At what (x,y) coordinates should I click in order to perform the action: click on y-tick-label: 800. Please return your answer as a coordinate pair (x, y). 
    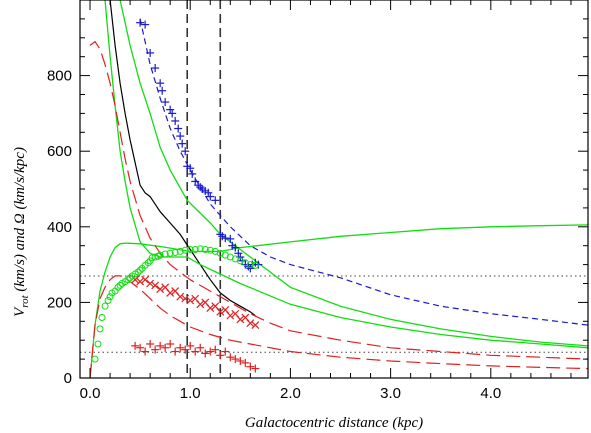
    Looking at the image, I should click on (59, 76).